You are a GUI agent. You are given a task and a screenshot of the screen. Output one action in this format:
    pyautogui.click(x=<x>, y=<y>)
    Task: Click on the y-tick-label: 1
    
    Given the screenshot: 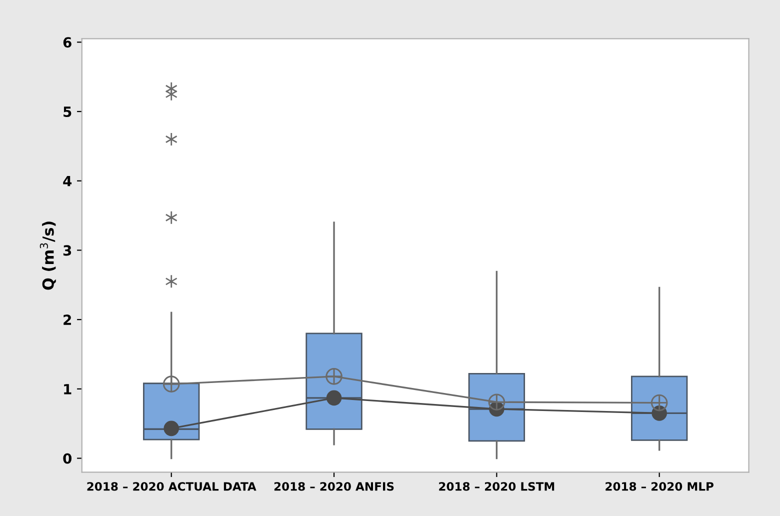 What is the action you would take?
    pyautogui.click(x=68, y=389)
    